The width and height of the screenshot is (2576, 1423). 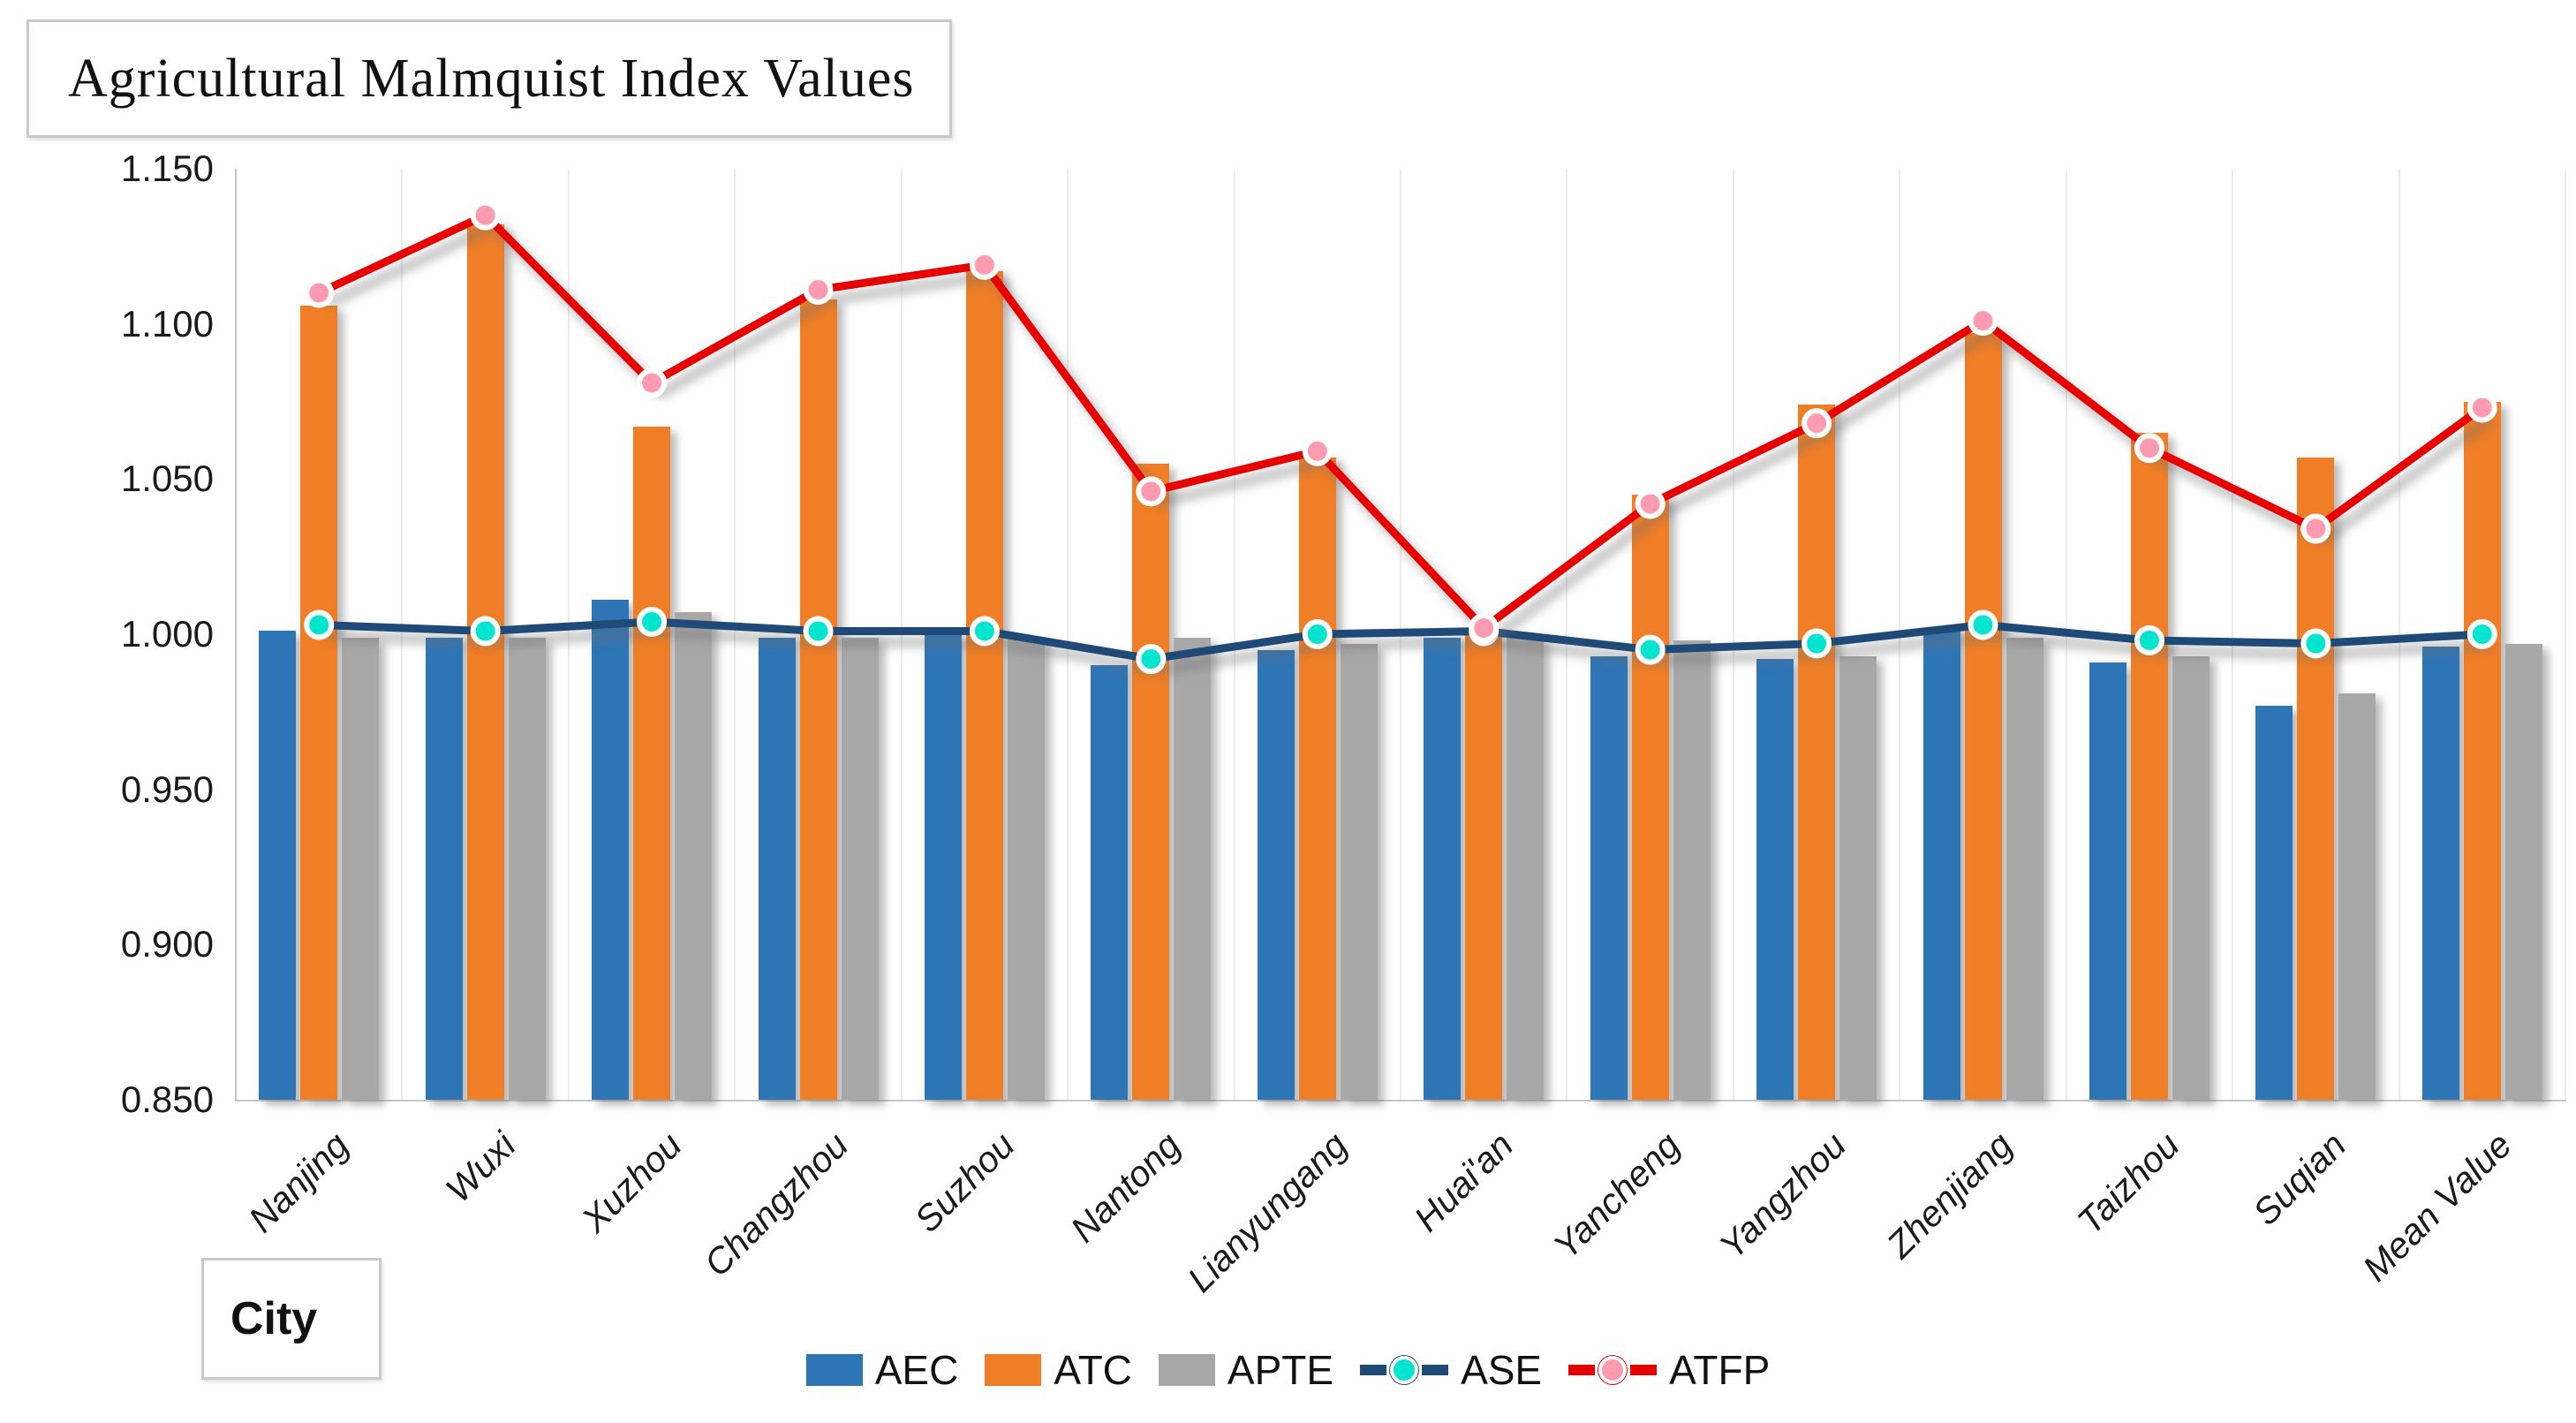 What do you see at coordinates (985, 631) in the screenshot?
I see `marker-ASE-Suzhou` at bounding box center [985, 631].